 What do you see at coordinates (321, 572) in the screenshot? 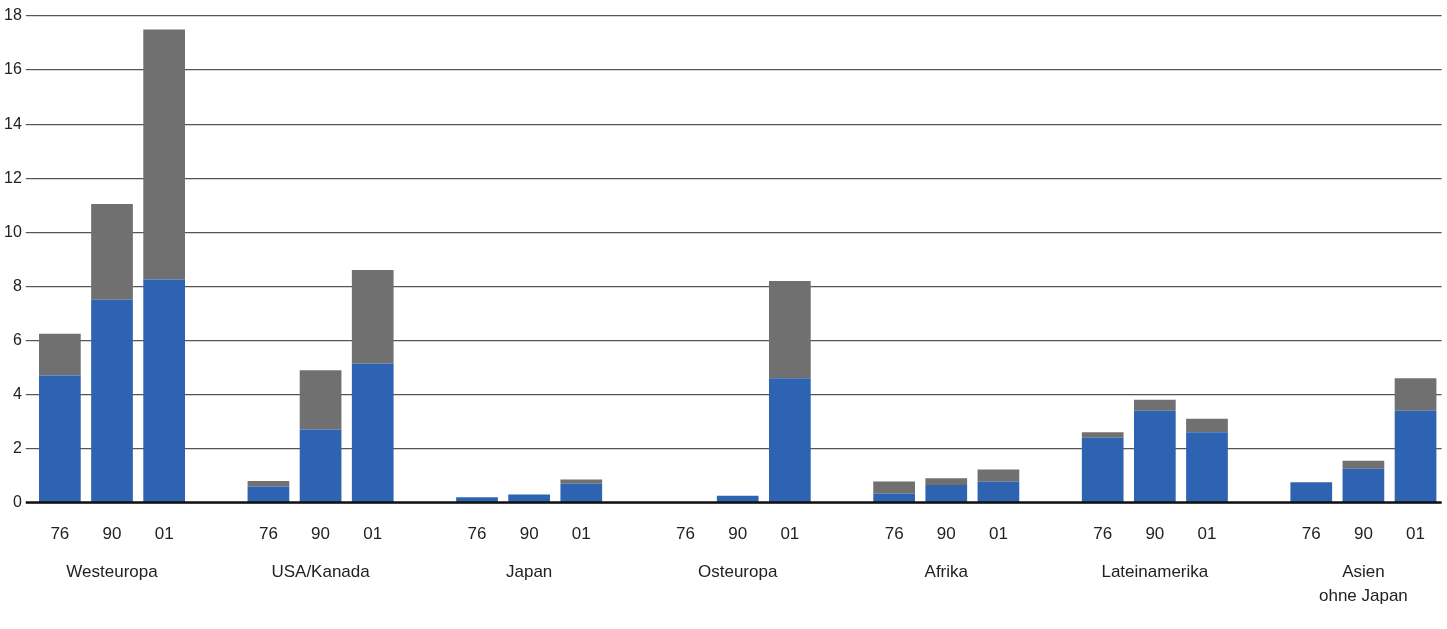
I see `text: USA/Kanada` at bounding box center [321, 572].